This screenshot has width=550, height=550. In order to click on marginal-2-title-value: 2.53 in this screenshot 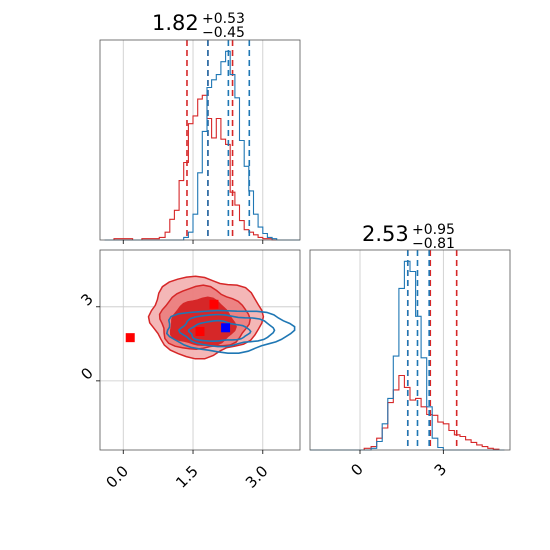, I will do `click(385, 234)`.